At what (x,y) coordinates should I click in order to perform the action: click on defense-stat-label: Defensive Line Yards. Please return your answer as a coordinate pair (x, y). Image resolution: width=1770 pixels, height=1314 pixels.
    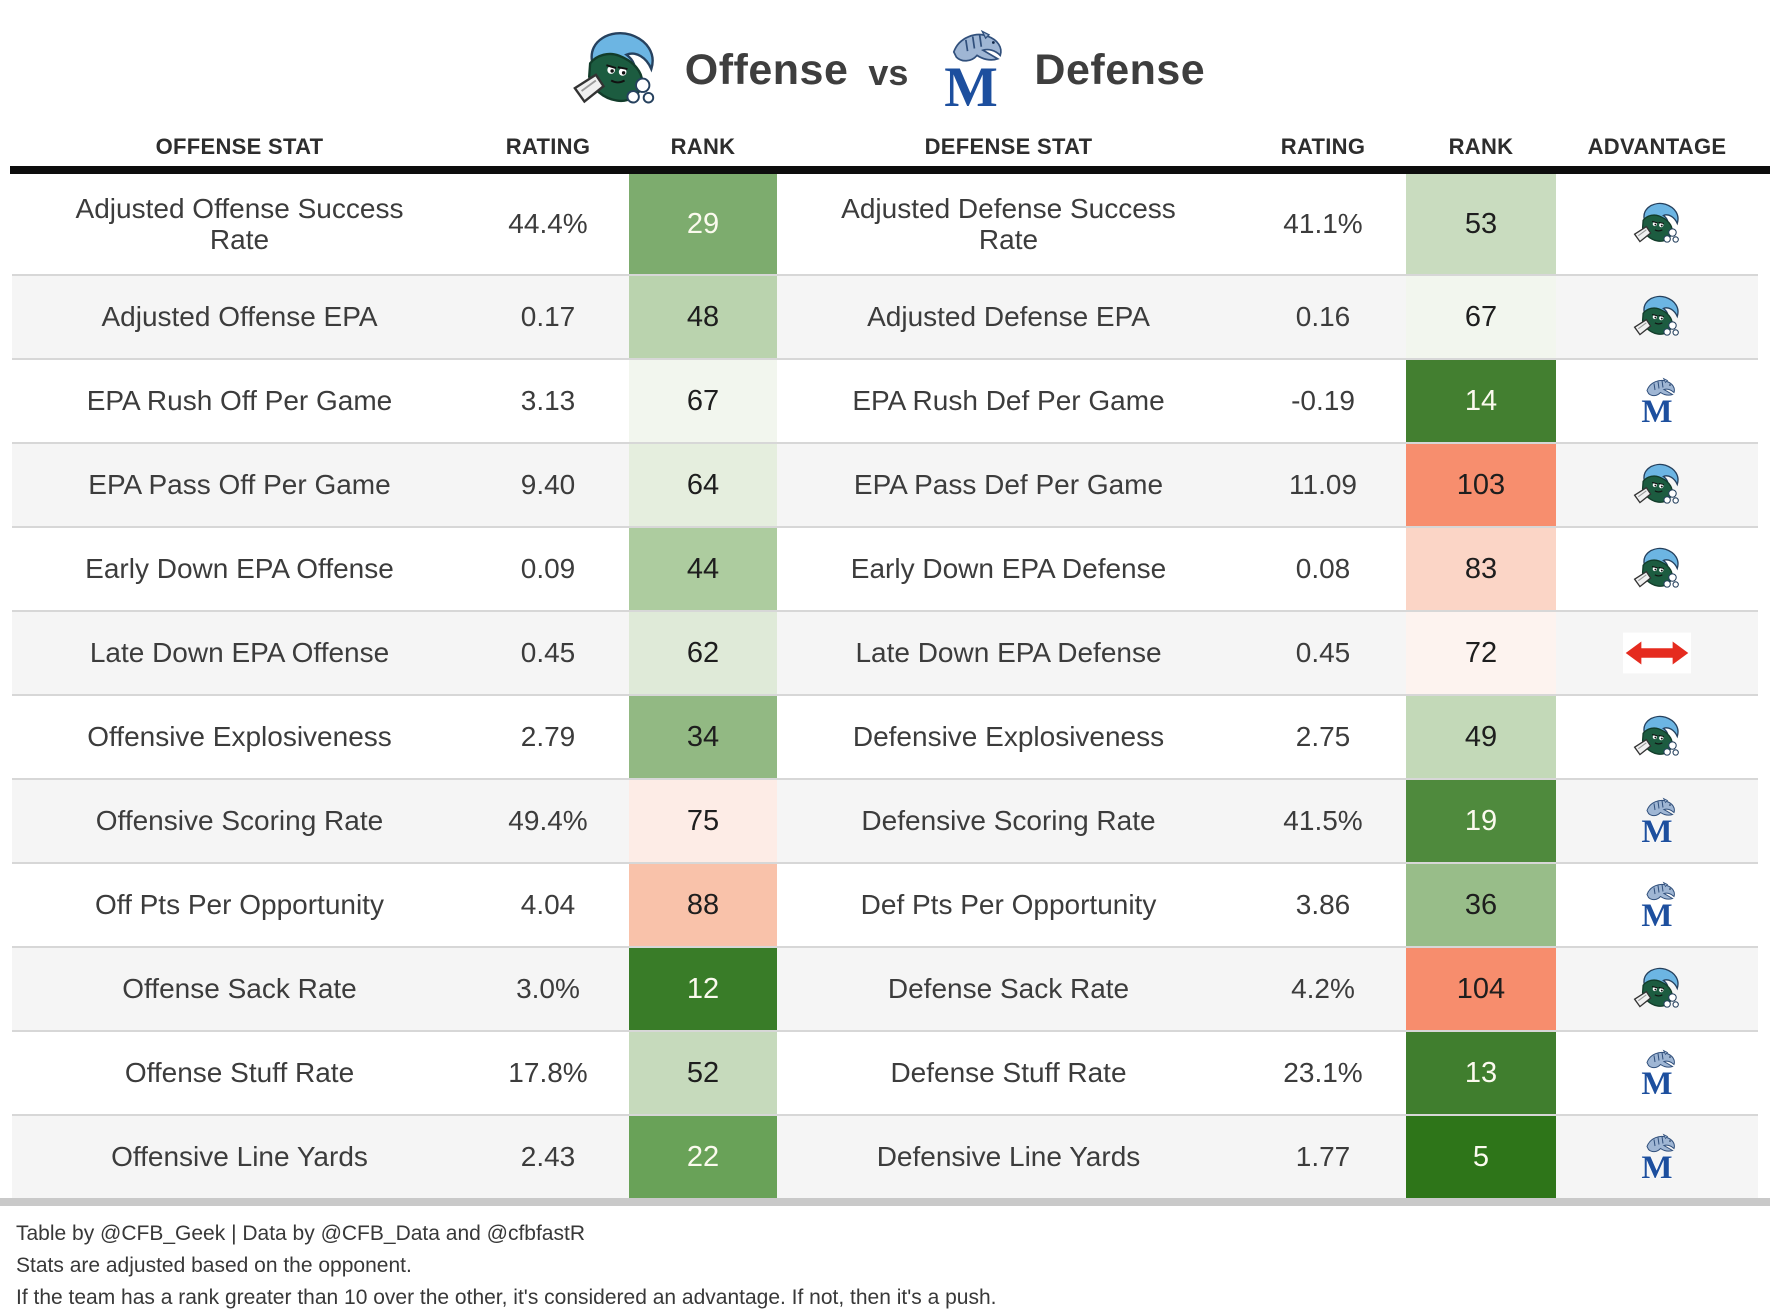
    Looking at the image, I should click on (1008, 1157).